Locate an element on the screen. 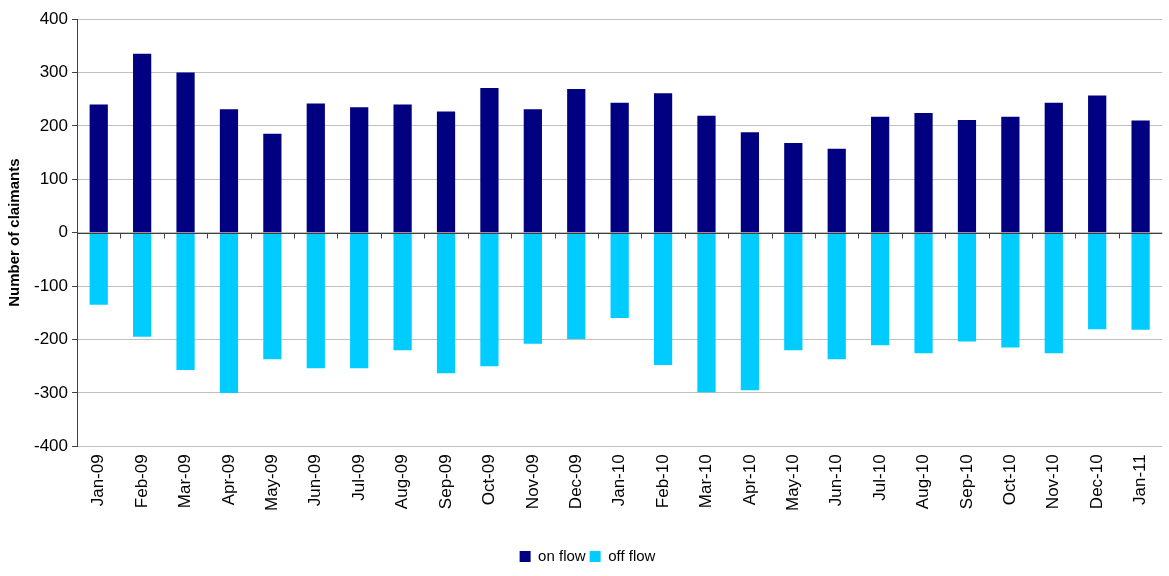  x-tick-label: Apr-09 is located at coordinates (228, 480).